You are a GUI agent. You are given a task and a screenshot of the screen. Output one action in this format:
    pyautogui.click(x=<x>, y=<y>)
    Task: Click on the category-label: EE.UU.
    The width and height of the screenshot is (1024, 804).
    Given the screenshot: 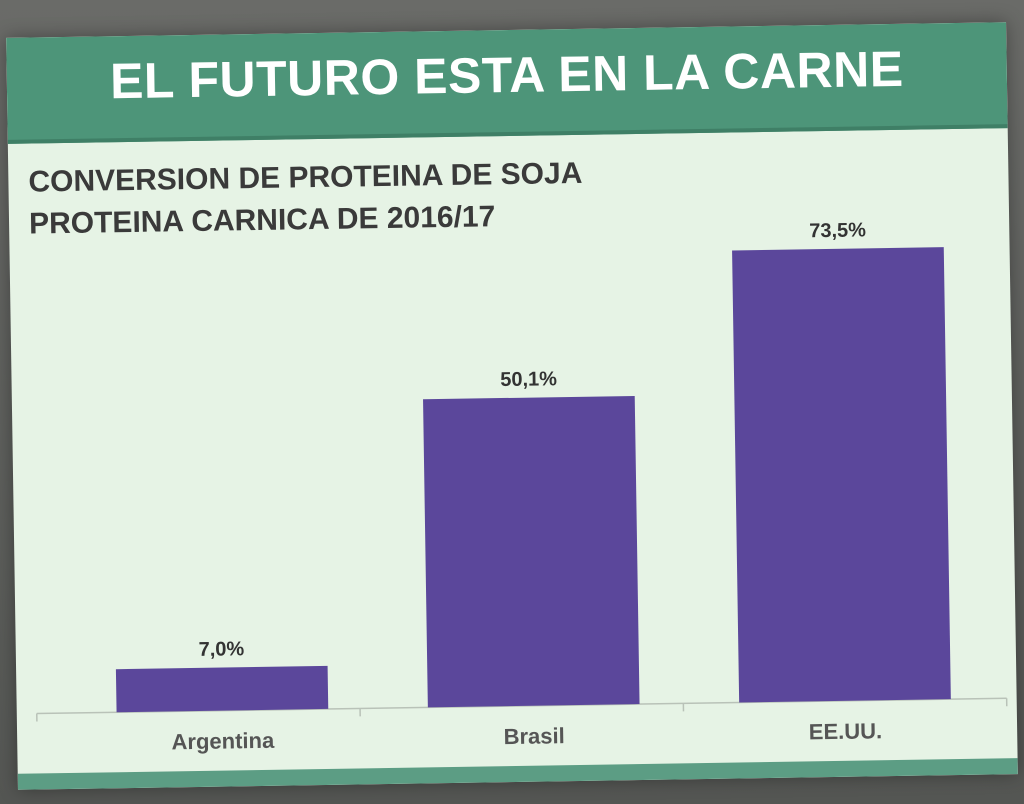 What is the action you would take?
    pyautogui.click(x=846, y=731)
    